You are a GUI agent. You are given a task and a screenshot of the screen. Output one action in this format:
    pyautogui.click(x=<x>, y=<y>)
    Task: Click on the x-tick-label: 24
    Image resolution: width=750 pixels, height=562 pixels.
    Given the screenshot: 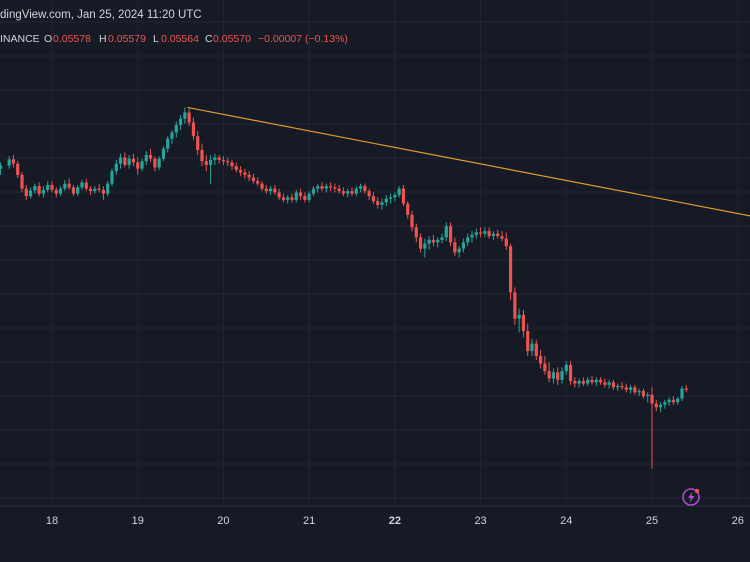 What is the action you would take?
    pyautogui.click(x=566, y=521)
    